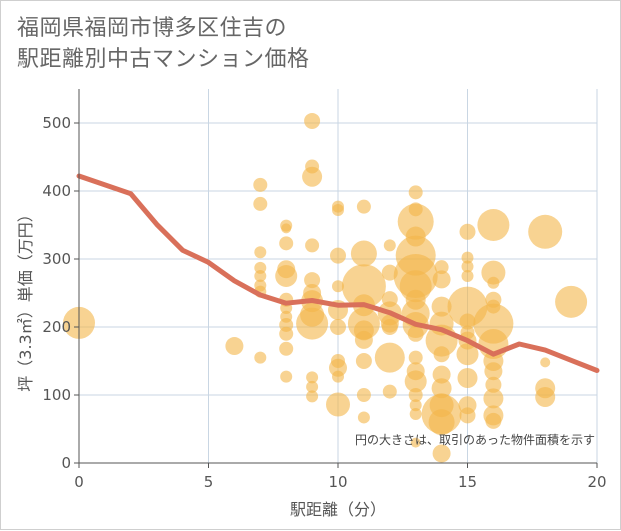  Describe the element at coordinates (163, 44) in the screenshot. I see `chart-title: 福岡県福岡市博多区住吉の 駅距離別中古マンション価格` at that location.